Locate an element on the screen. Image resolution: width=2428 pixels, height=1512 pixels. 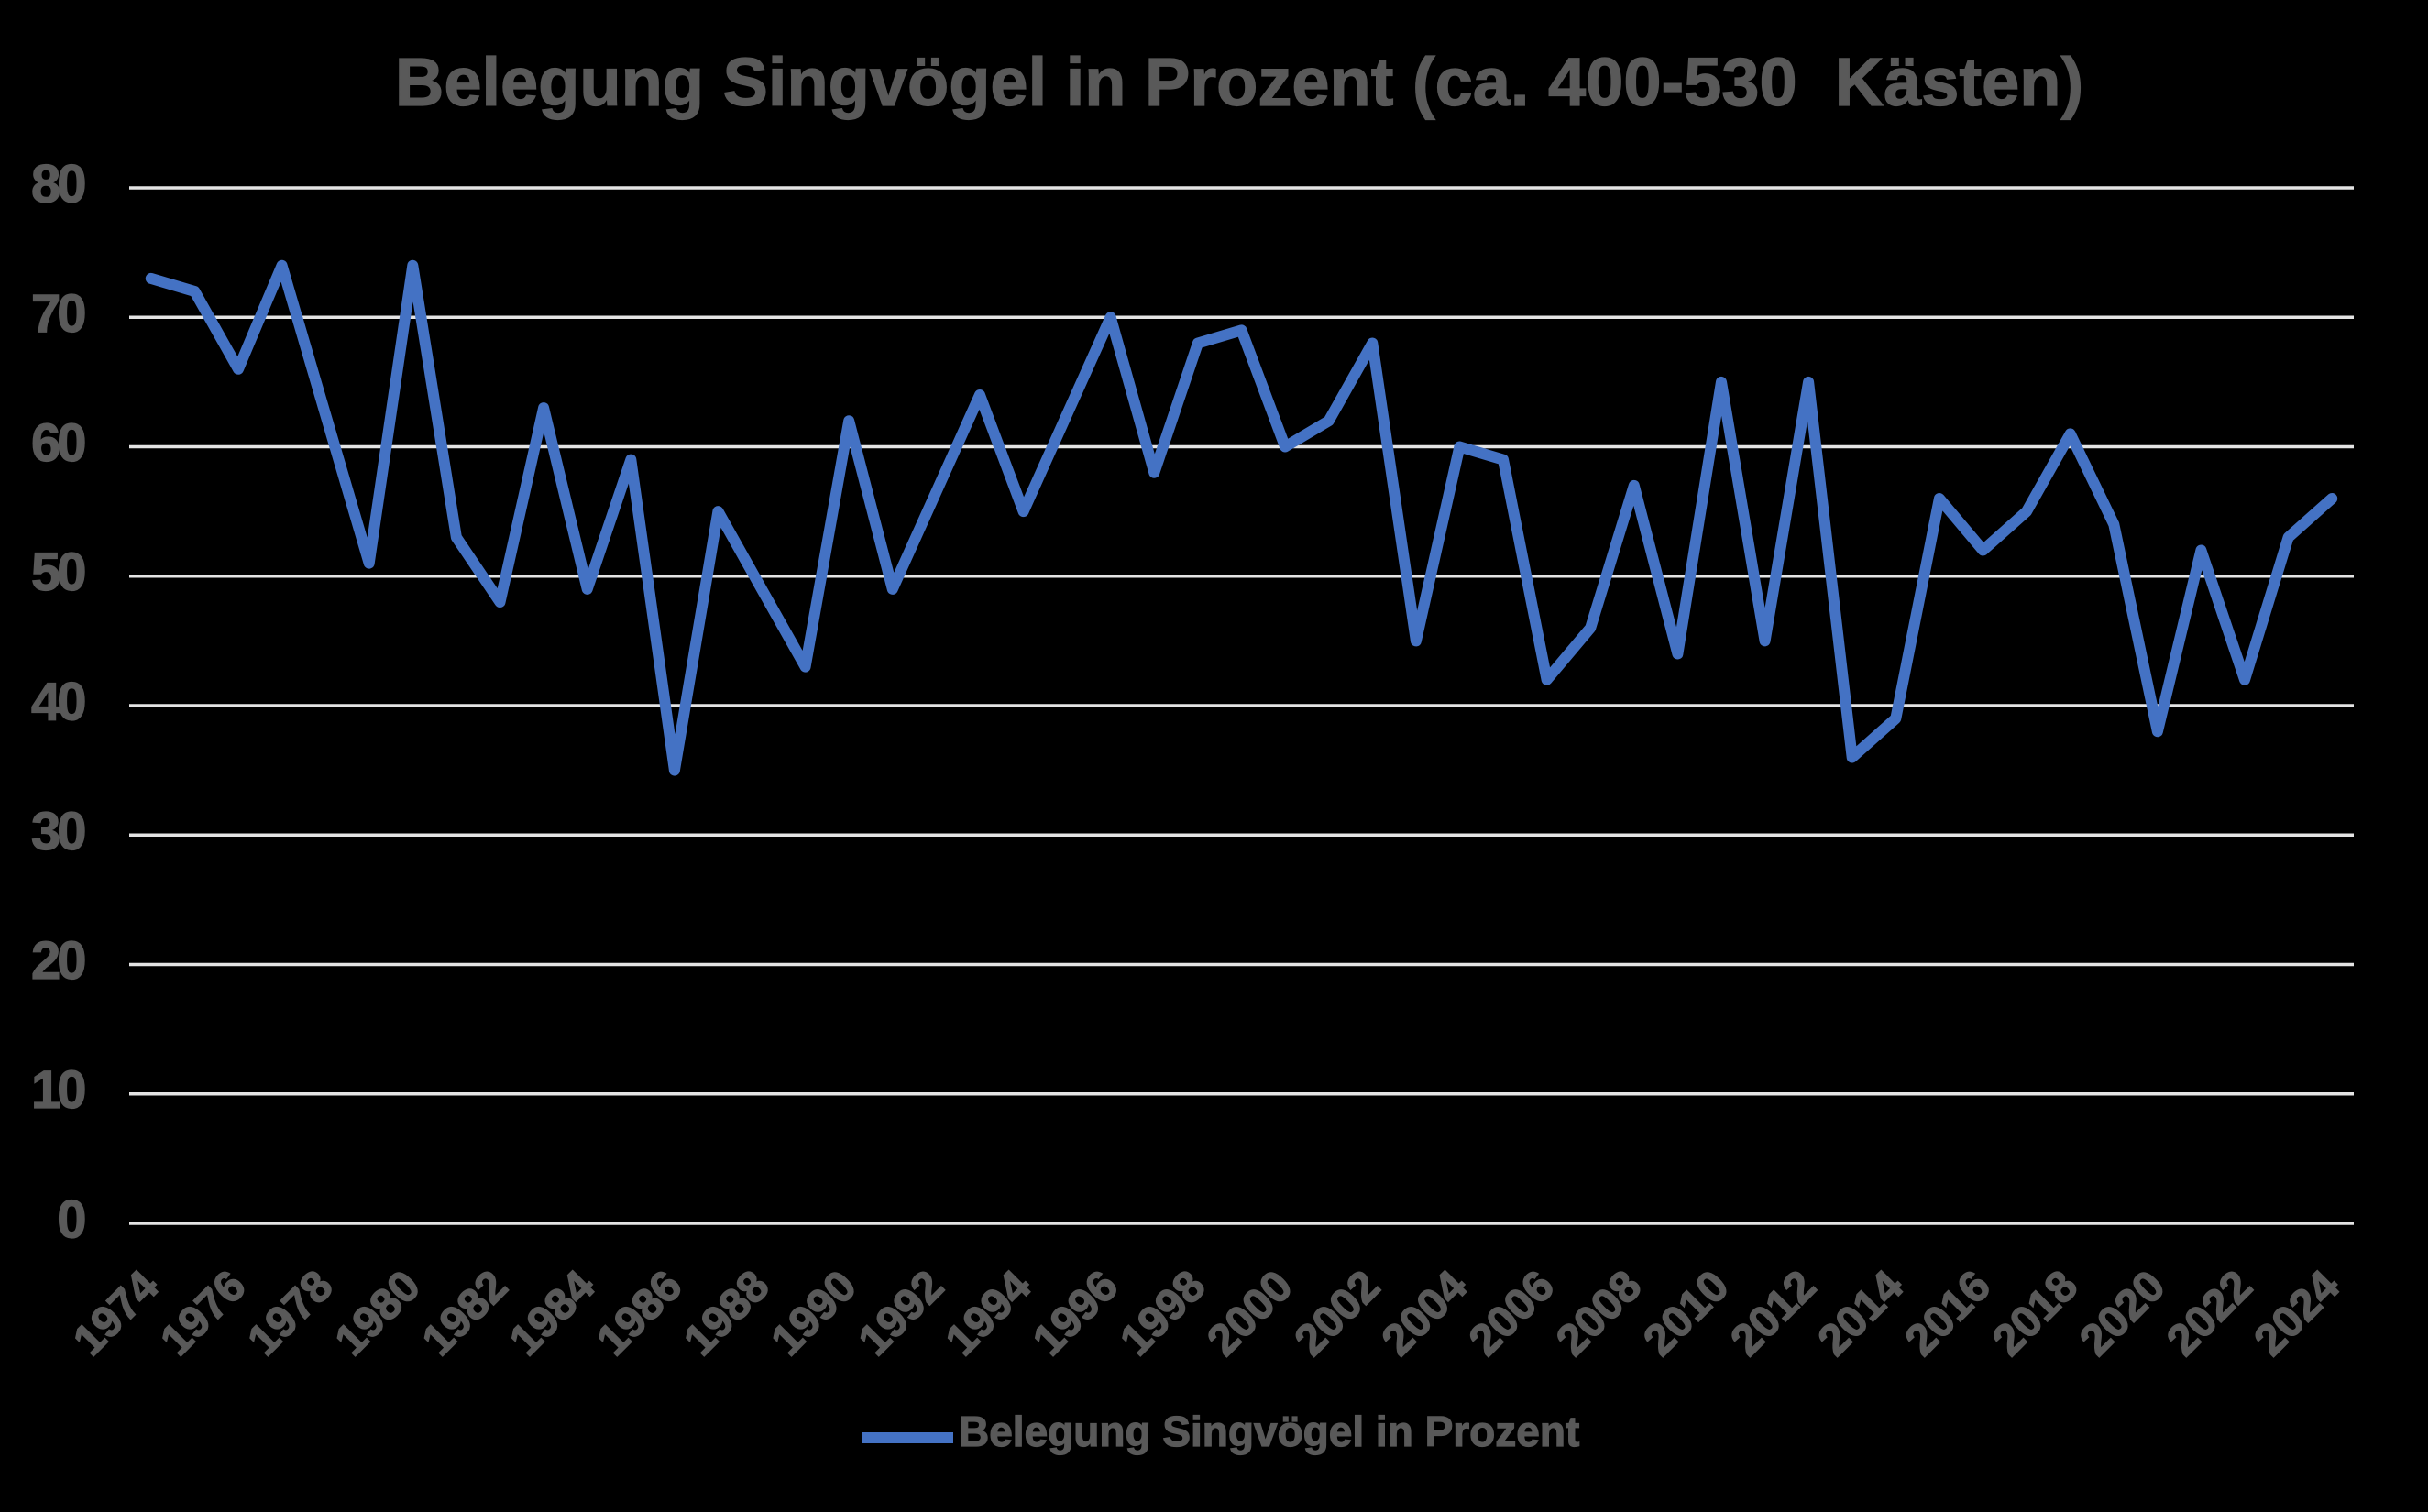
svg-text: Belegung Singvögel in Prozent is located at coordinates (1269, 1431).